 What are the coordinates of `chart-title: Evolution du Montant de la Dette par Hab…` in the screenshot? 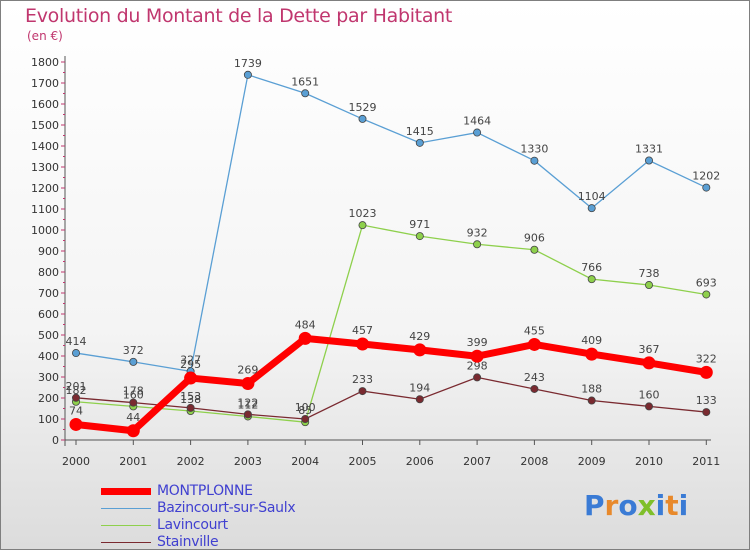 It's located at (239, 16).